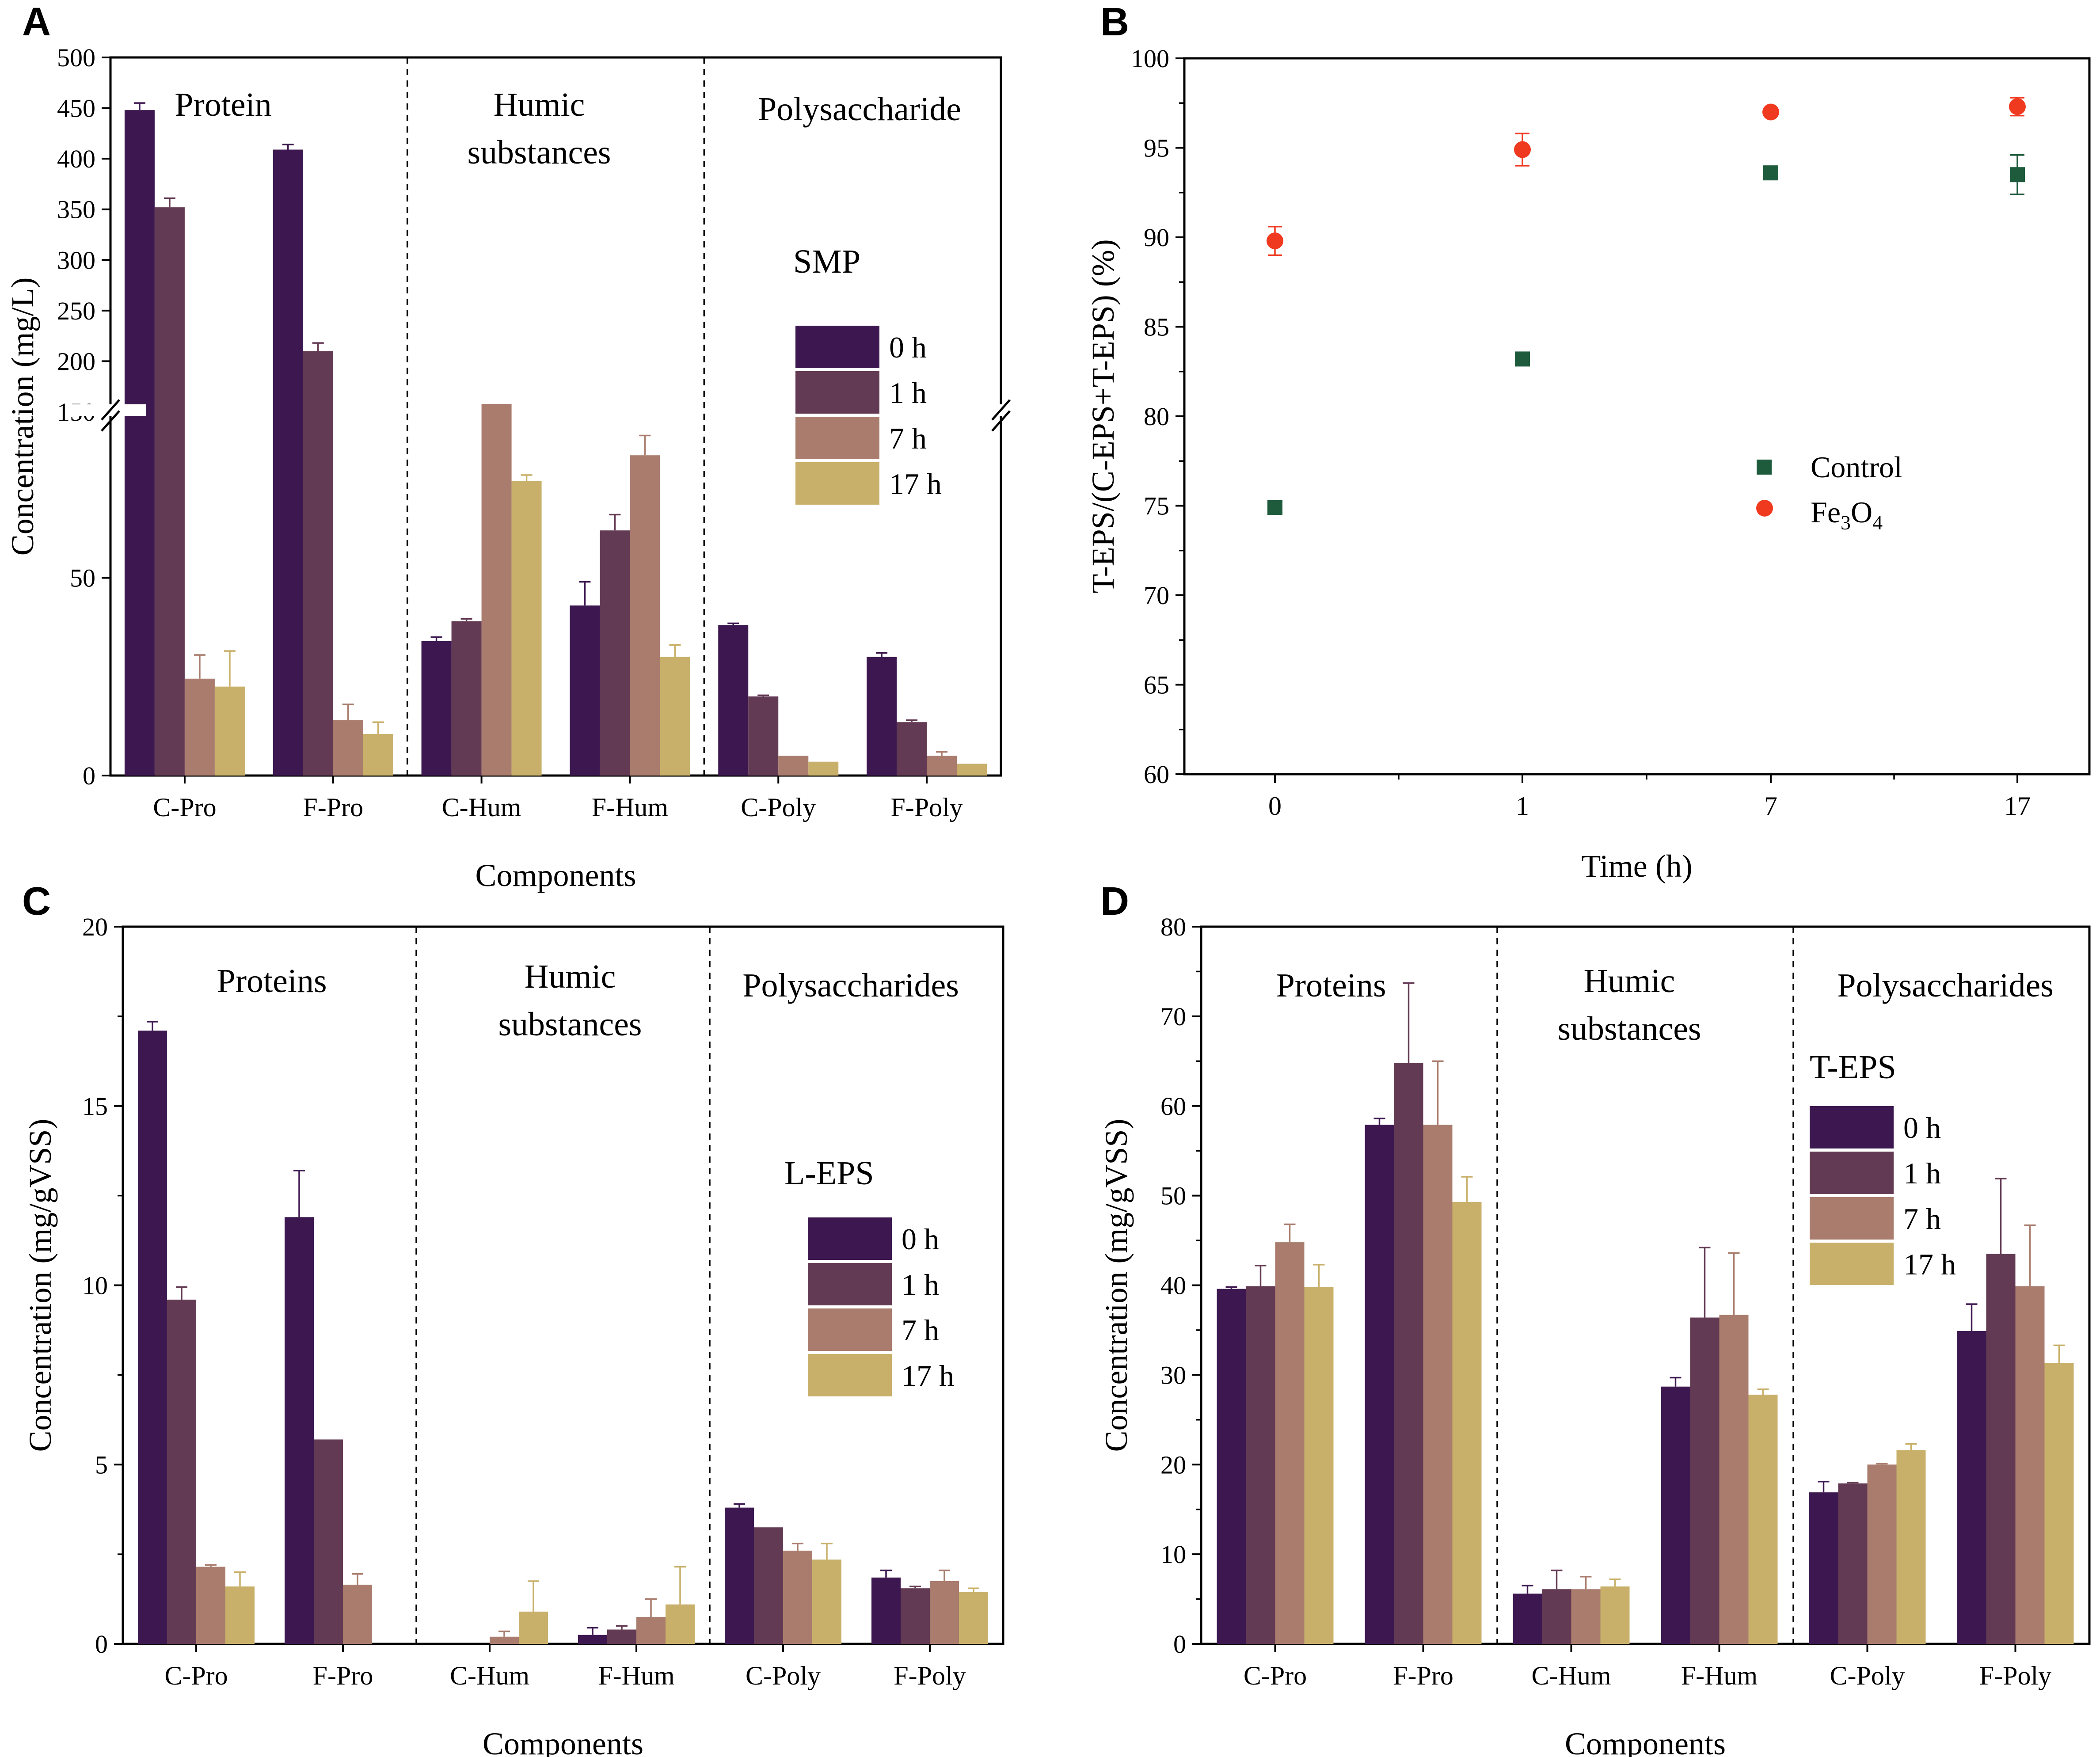  I want to click on y-tick-label: 20, so click(1173, 1464).